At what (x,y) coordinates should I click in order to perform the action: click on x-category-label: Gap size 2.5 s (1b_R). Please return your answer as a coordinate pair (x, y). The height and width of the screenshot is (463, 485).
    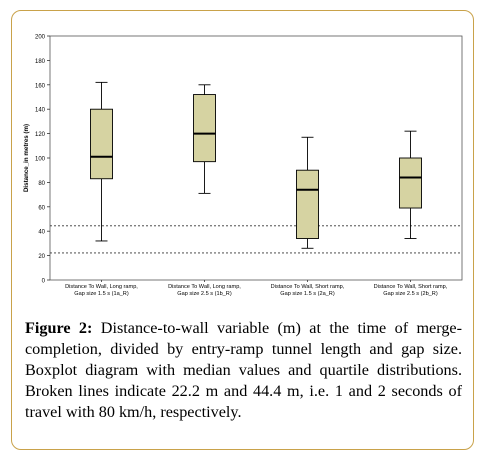
    Looking at the image, I should click on (204, 294).